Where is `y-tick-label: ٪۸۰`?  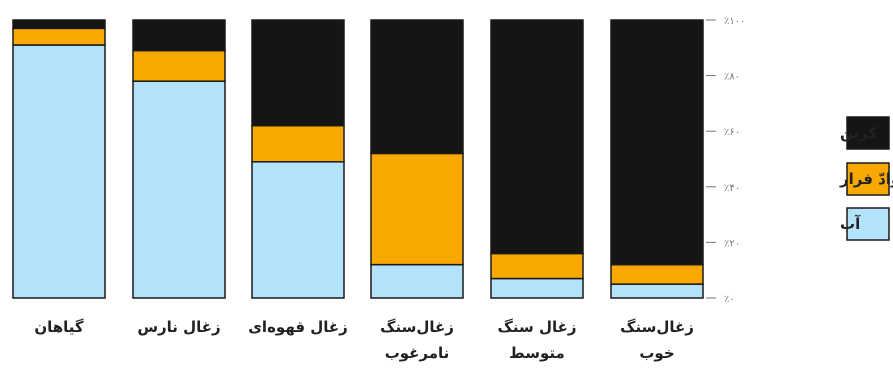 y-tick-label: ٪۸۰ is located at coordinates (732, 77).